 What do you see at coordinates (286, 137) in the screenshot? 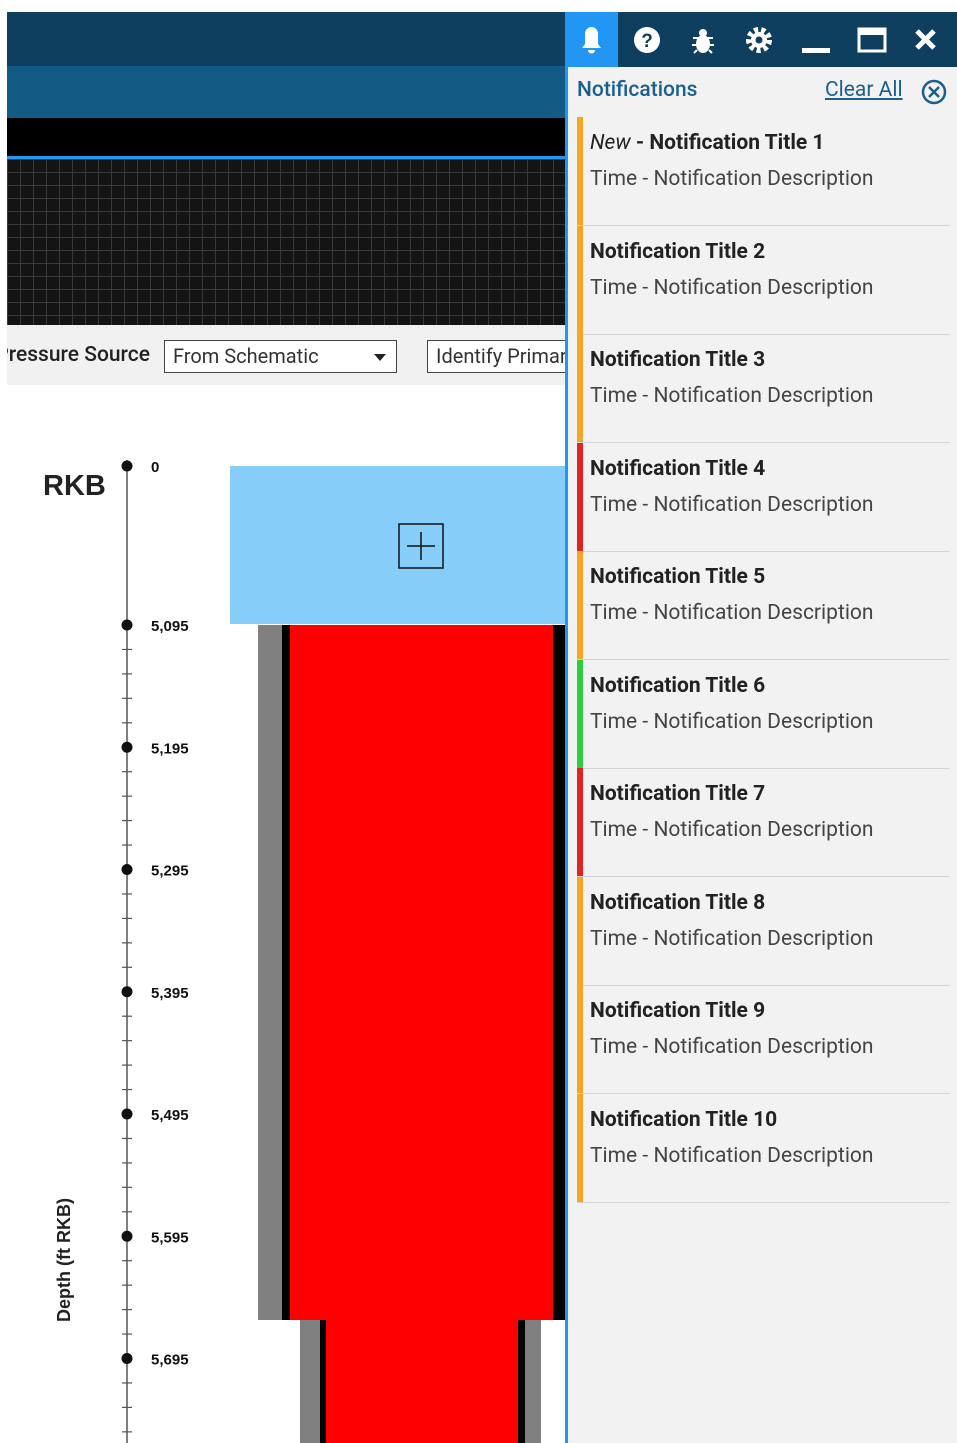
I see `track-header` at bounding box center [286, 137].